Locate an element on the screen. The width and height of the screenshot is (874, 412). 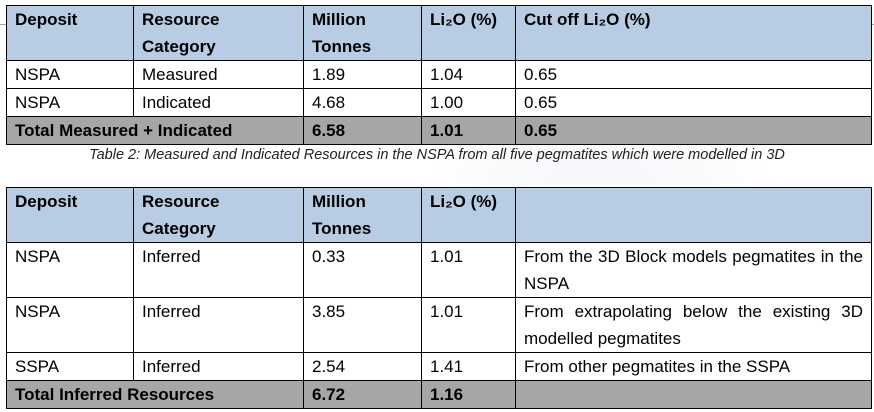
cell-grade: 1.00 is located at coordinates (468, 102).